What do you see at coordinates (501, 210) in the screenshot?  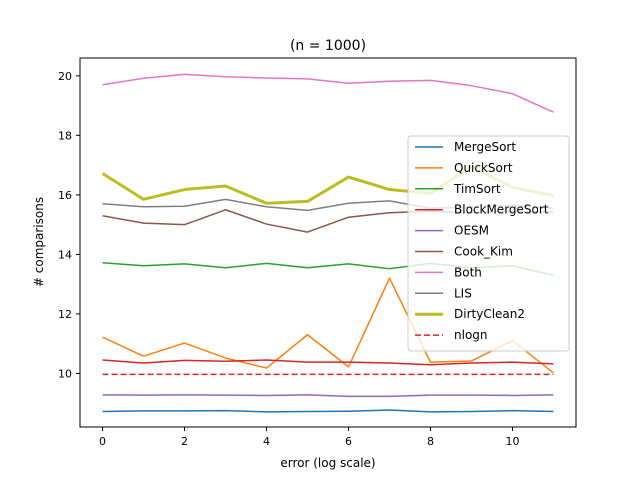 I see `legend-label: BlockMergeSort` at bounding box center [501, 210].